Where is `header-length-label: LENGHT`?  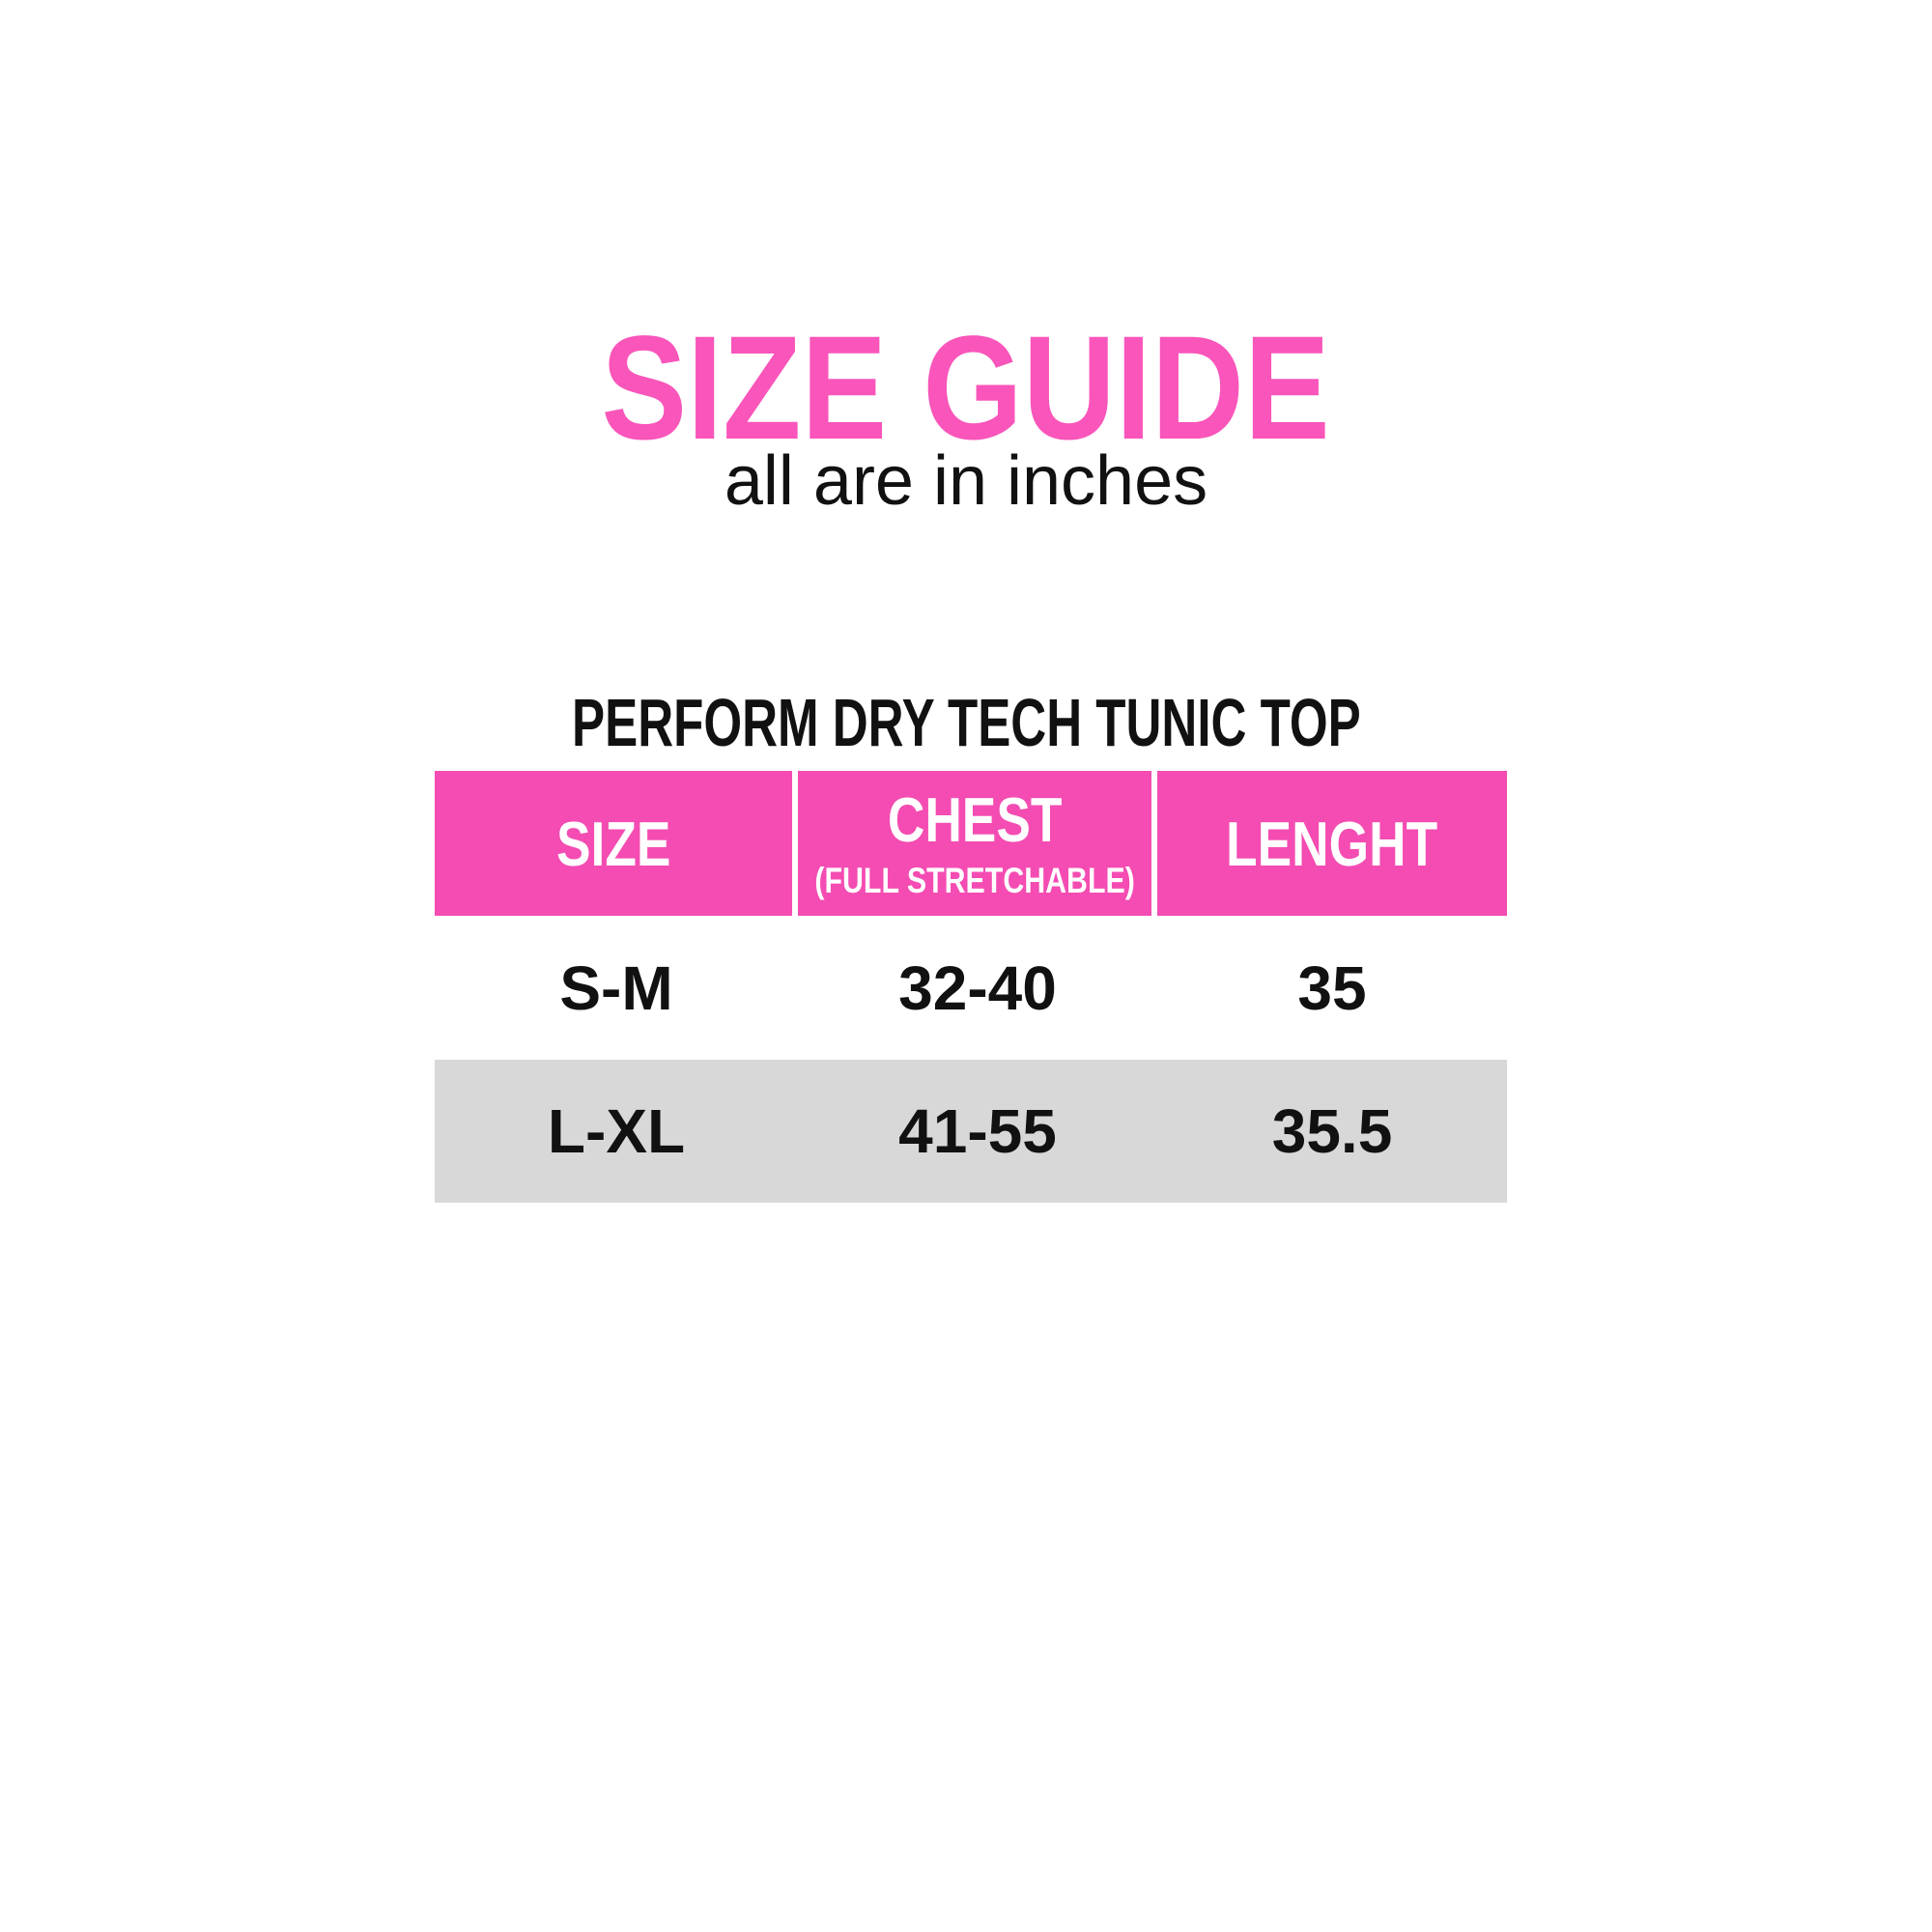
header-length-label: LENGHT is located at coordinates (1332, 843).